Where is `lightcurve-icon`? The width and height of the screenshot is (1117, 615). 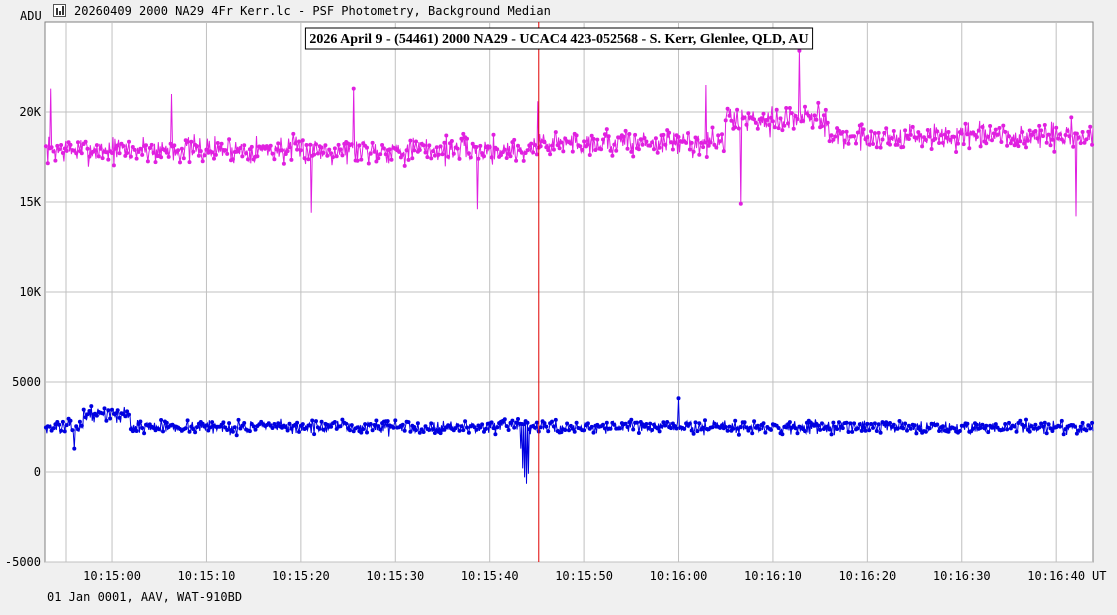
lightcurve-icon is located at coordinates (59, 10).